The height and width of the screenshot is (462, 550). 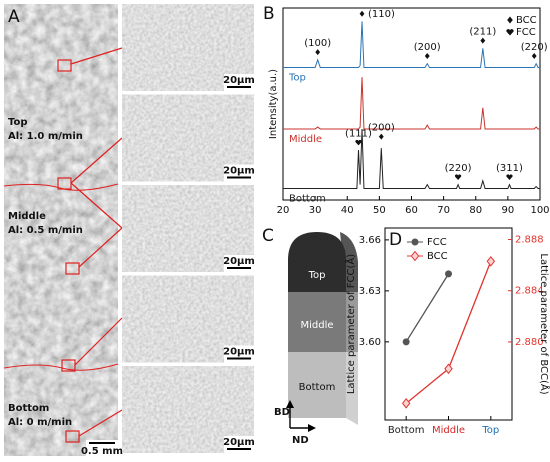 I want to click on x-tick-label: 100, so click(x=539, y=210).